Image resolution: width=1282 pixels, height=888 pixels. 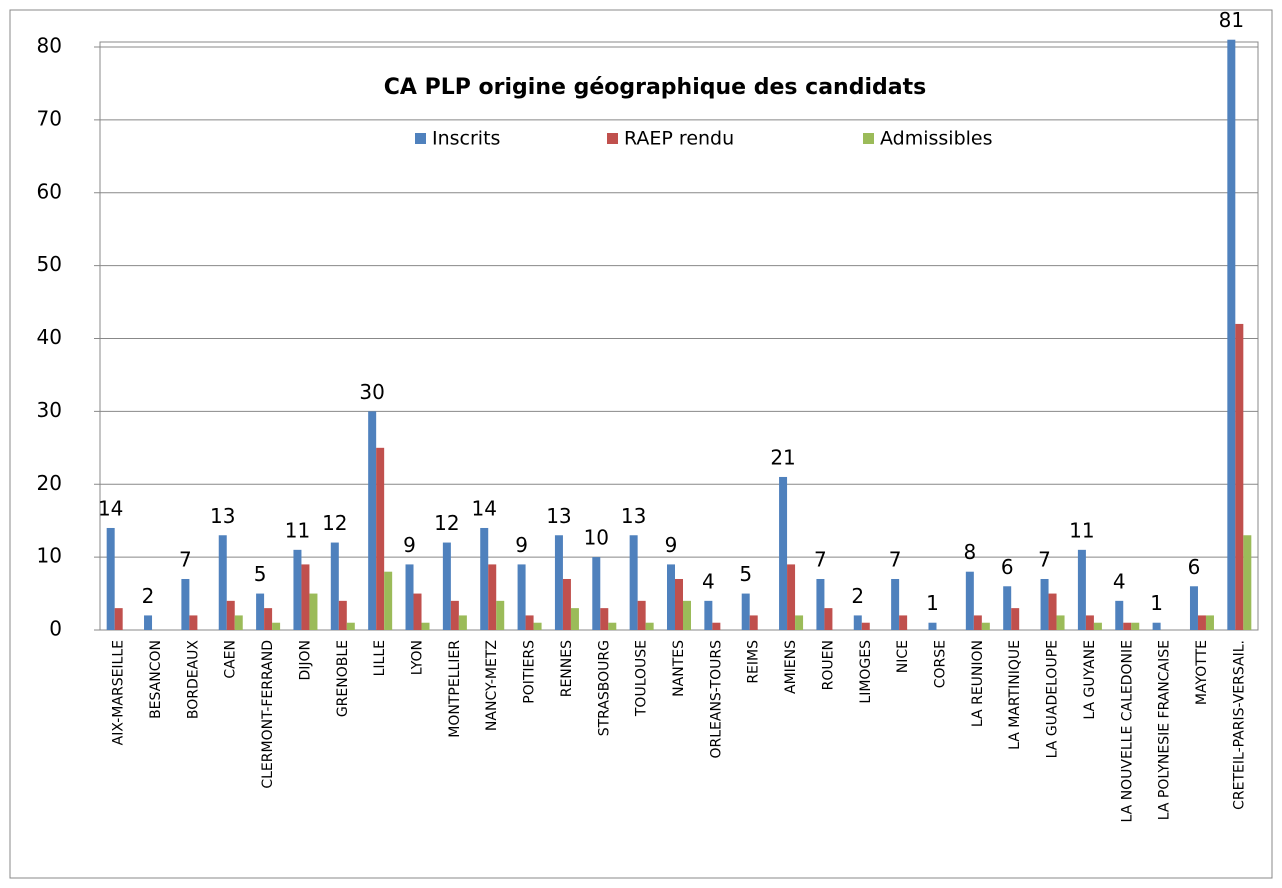 What do you see at coordinates (1202, 672) in the screenshot?
I see `x-tick-label: MAYOTTE` at bounding box center [1202, 672].